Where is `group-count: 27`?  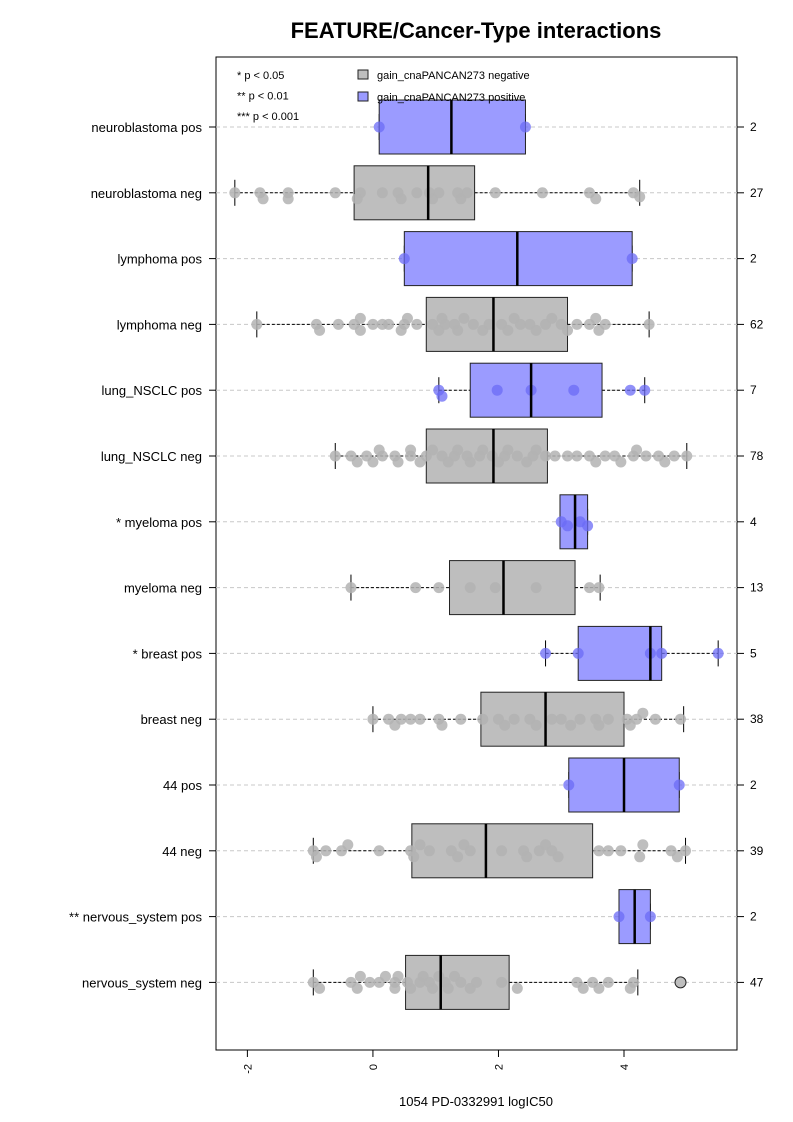 group-count: 27 is located at coordinates (757, 193).